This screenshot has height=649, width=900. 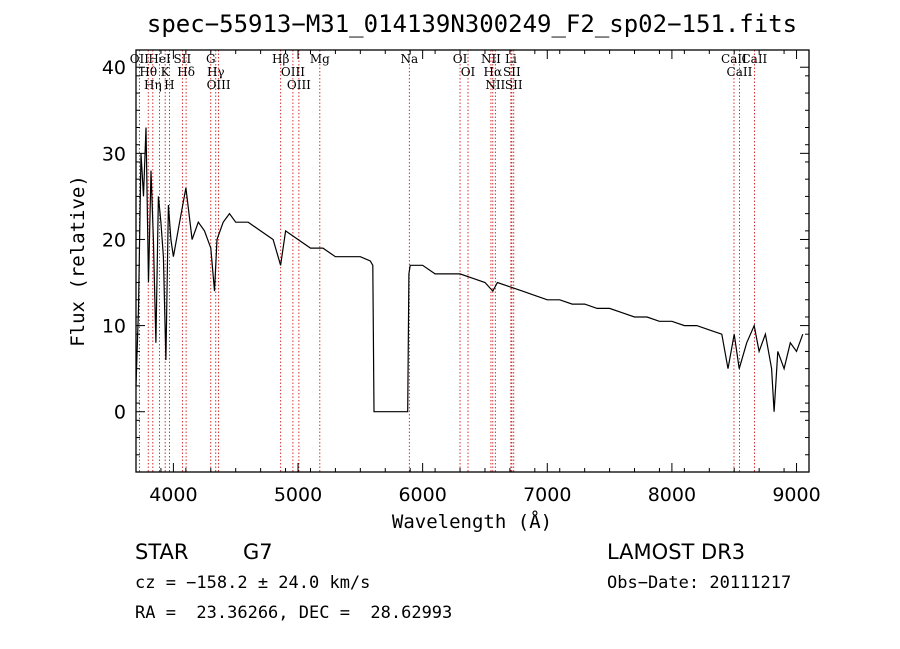 What do you see at coordinates (78, 261) in the screenshot?
I see `y-axis-label: Flux (relative)` at bounding box center [78, 261].